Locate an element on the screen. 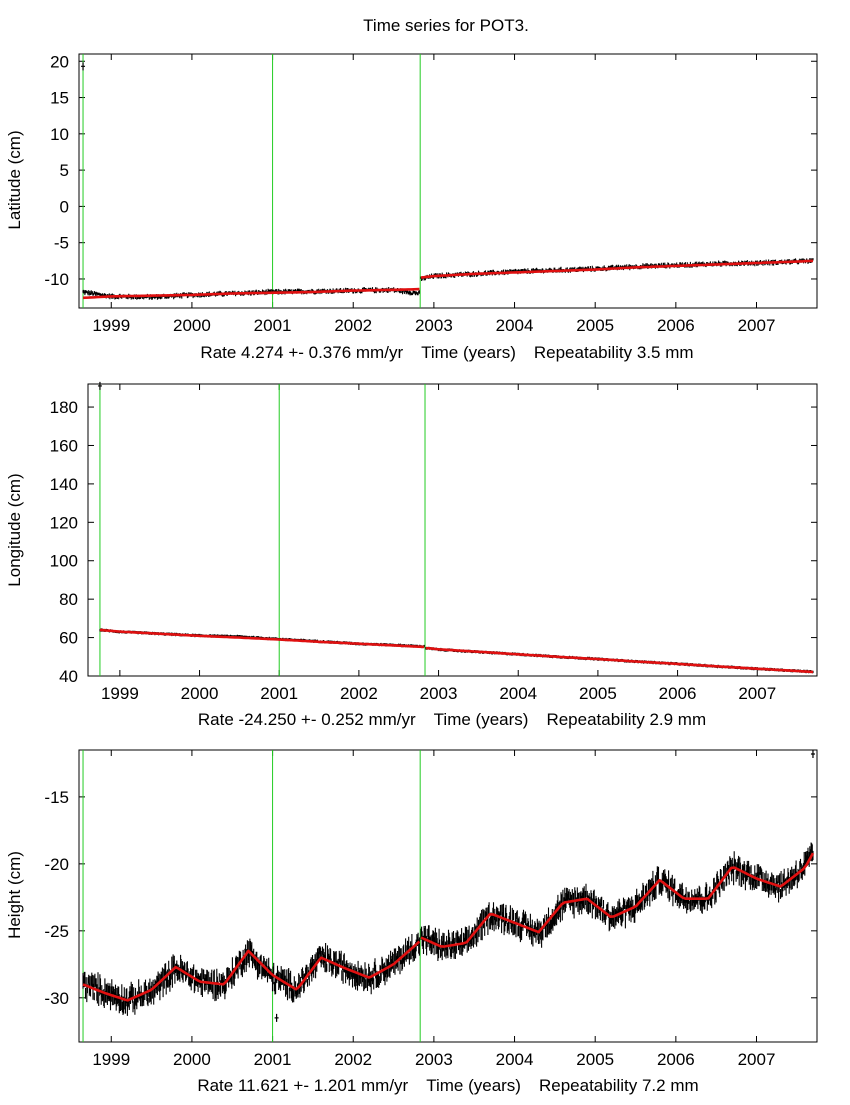 Image resolution: width=850 pixels, height=1105 pixels. latitude-ytick-label: 10 is located at coordinates (59, 134).